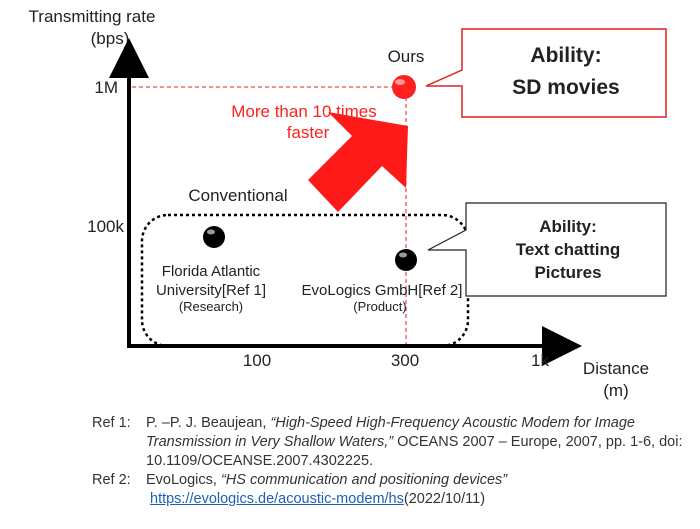  Describe the element at coordinates (406, 56) in the screenshot. I see `point-ours-label: Ours` at that location.